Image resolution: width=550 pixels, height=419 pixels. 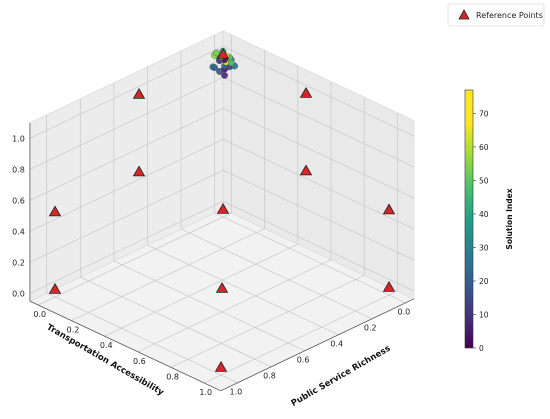 I want to click on z-tick-label: 0.0, so click(x=18, y=293).